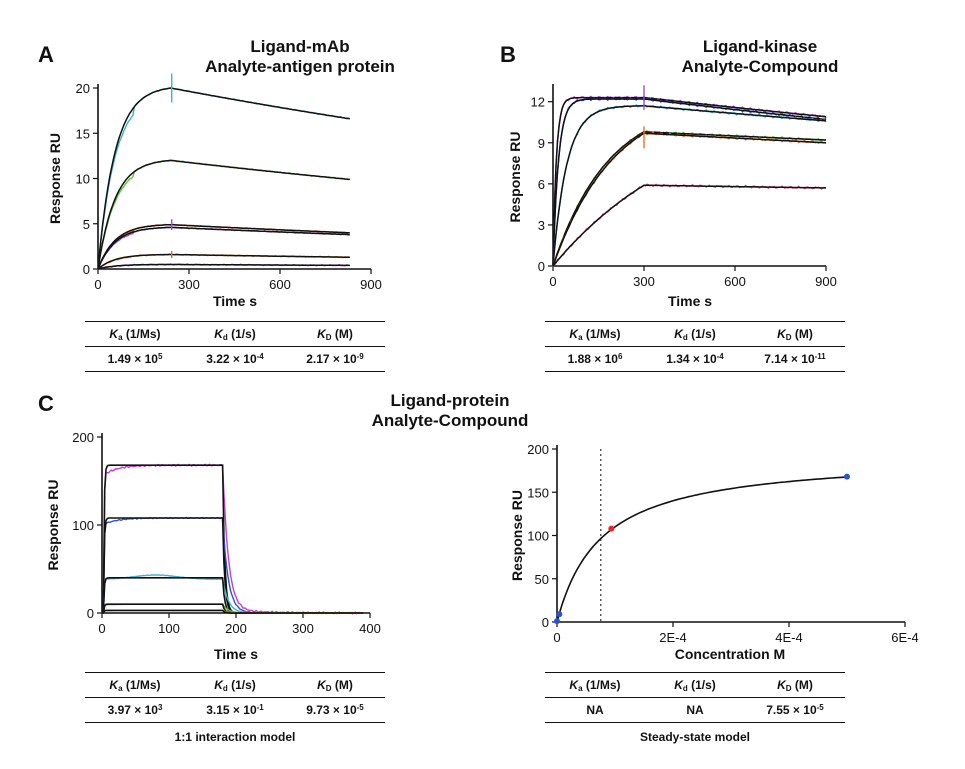 This screenshot has height=769, width=965. I want to click on value-kd: NA, so click(695, 710).